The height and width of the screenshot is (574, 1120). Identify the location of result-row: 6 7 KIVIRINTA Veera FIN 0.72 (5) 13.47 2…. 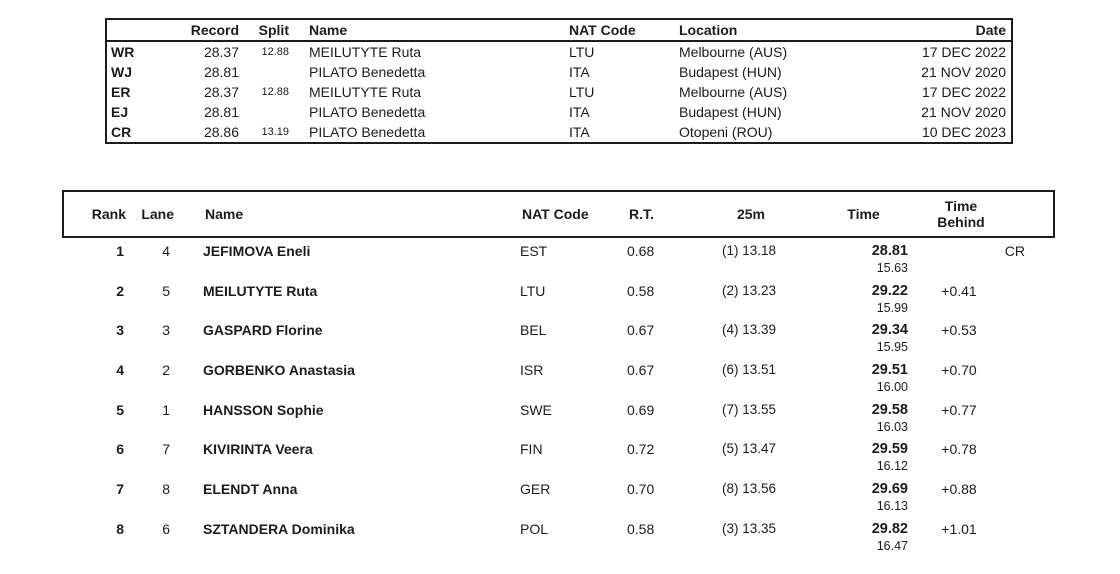
(558, 456).